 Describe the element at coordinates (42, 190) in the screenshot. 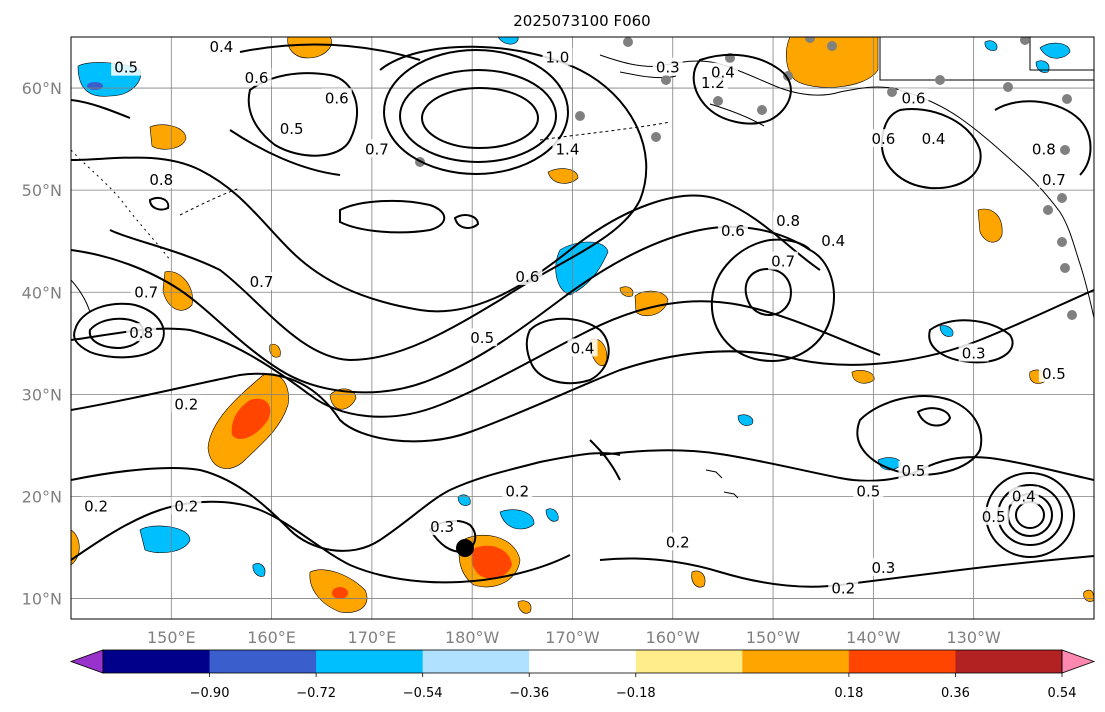

I see `lat-tick-label: 50°N` at that location.